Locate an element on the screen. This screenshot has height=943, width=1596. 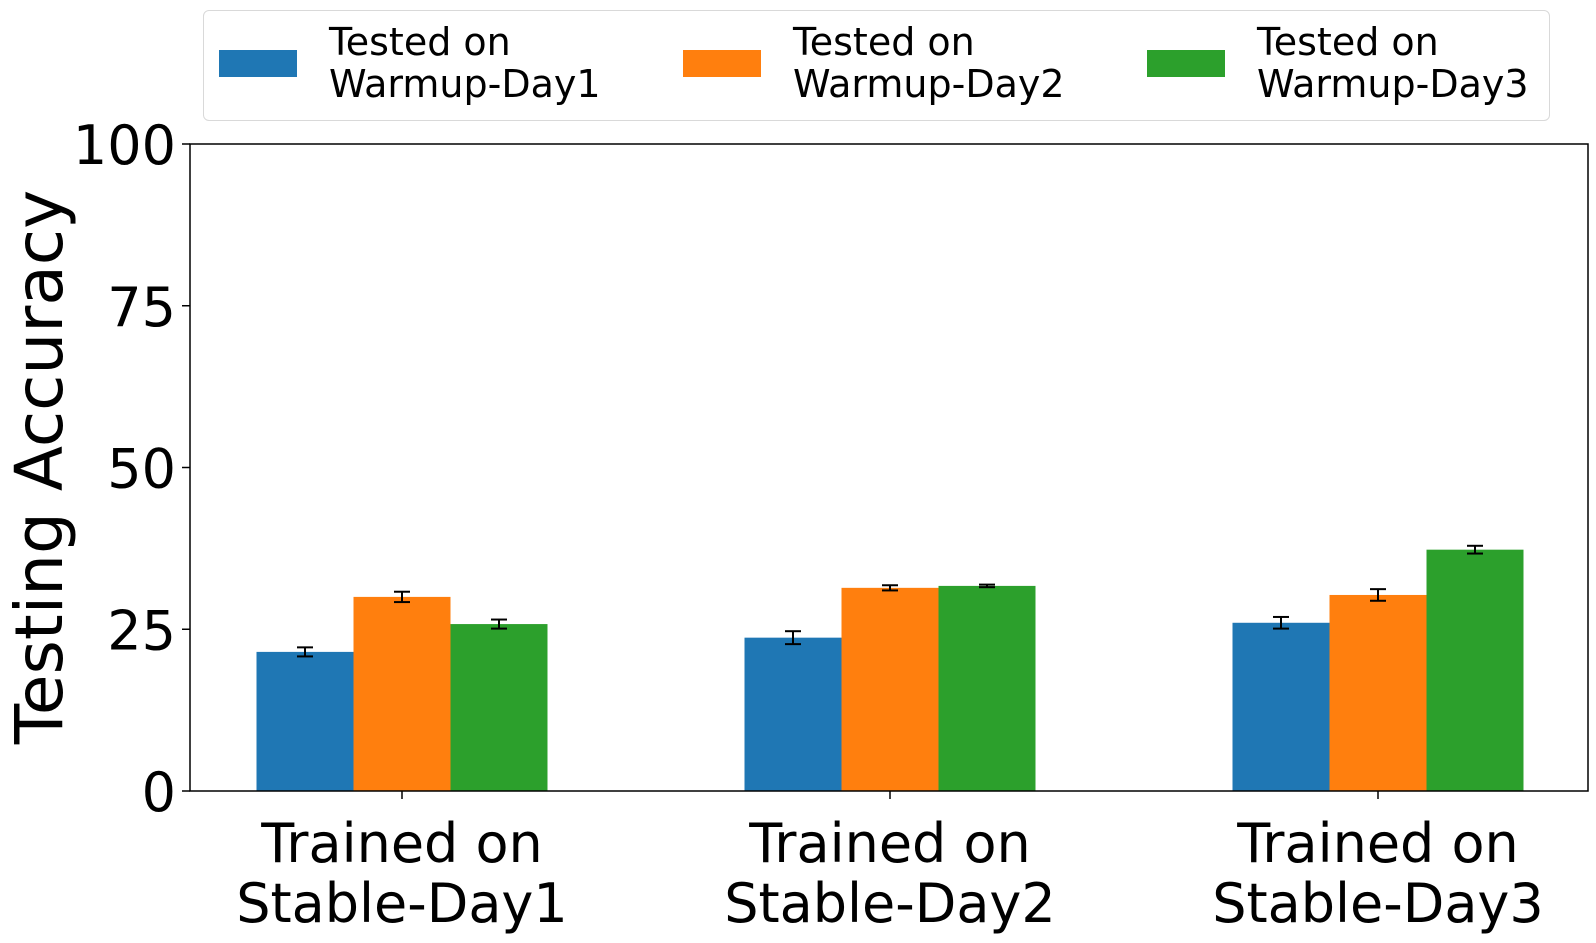
bar-series1-cat1 is located at coordinates (305, 721).